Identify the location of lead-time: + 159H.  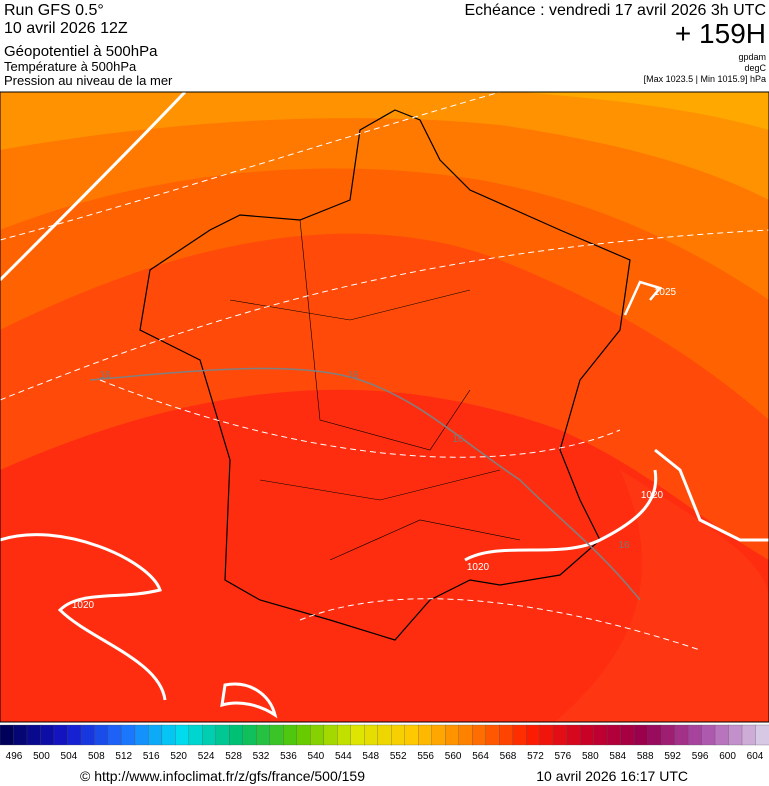
(720, 33).